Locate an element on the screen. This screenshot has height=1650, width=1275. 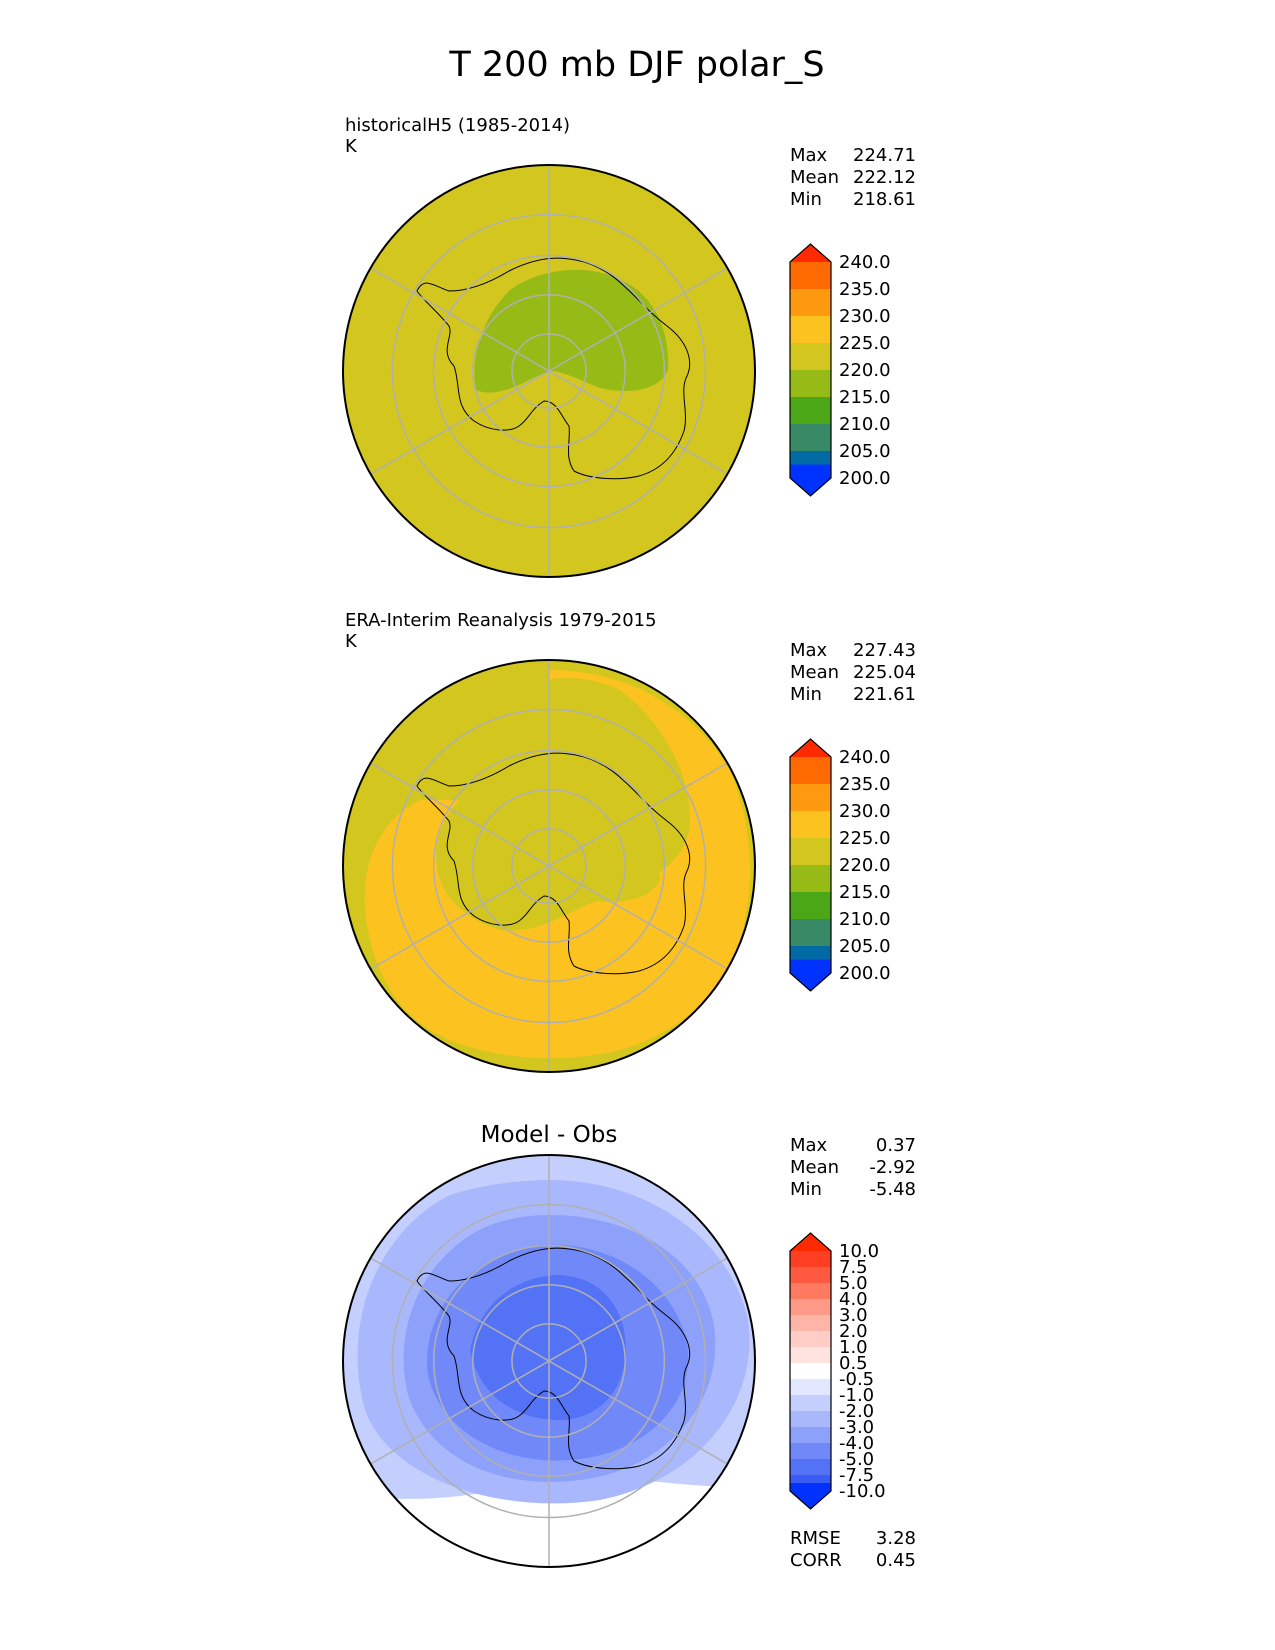
obs-inner-cool is located at coordinates (565, 852).